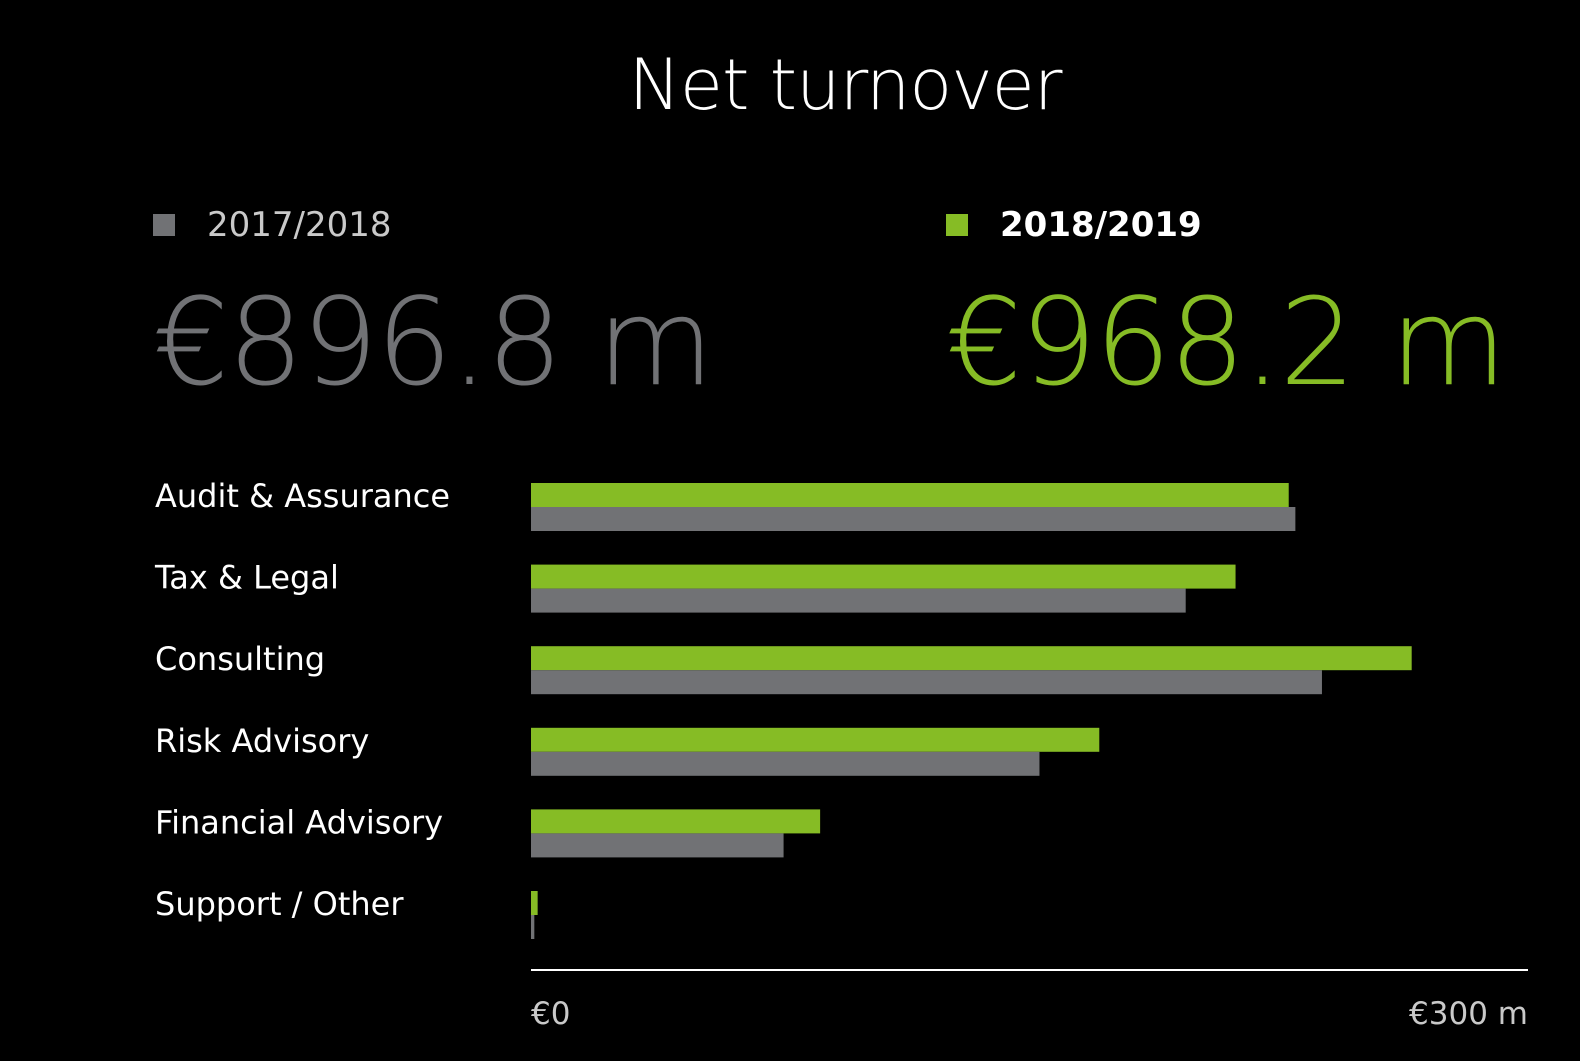 The image size is (1580, 1061). I want to click on bar-prev-tax-legal, so click(858, 600).